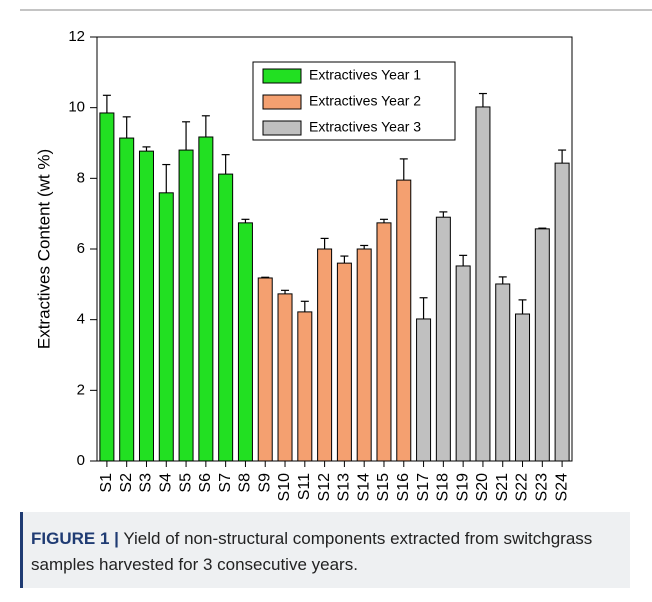  What do you see at coordinates (365, 75) in the screenshot?
I see `legend-label: Extractives Year 1` at bounding box center [365, 75].